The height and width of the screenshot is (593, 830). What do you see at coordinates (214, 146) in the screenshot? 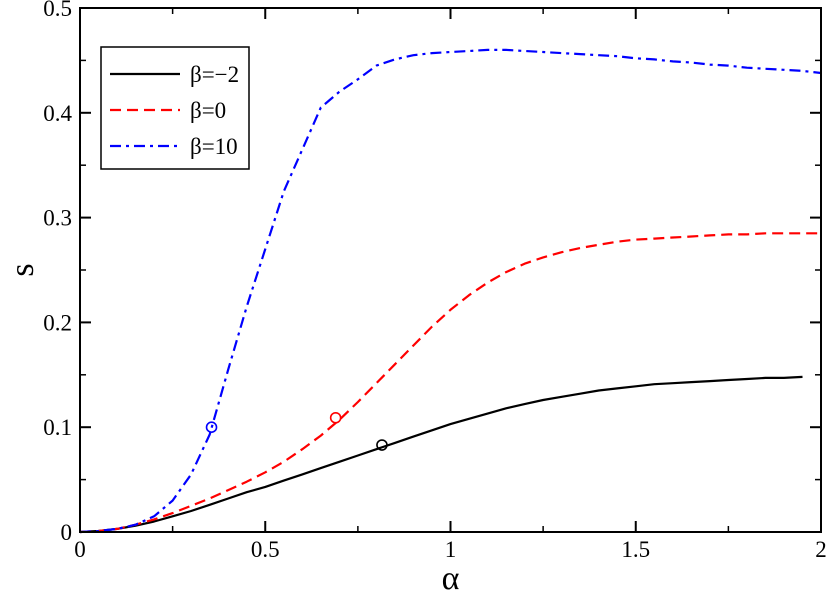
I see `legend-label-2: β=10` at bounding box center [214, 146].